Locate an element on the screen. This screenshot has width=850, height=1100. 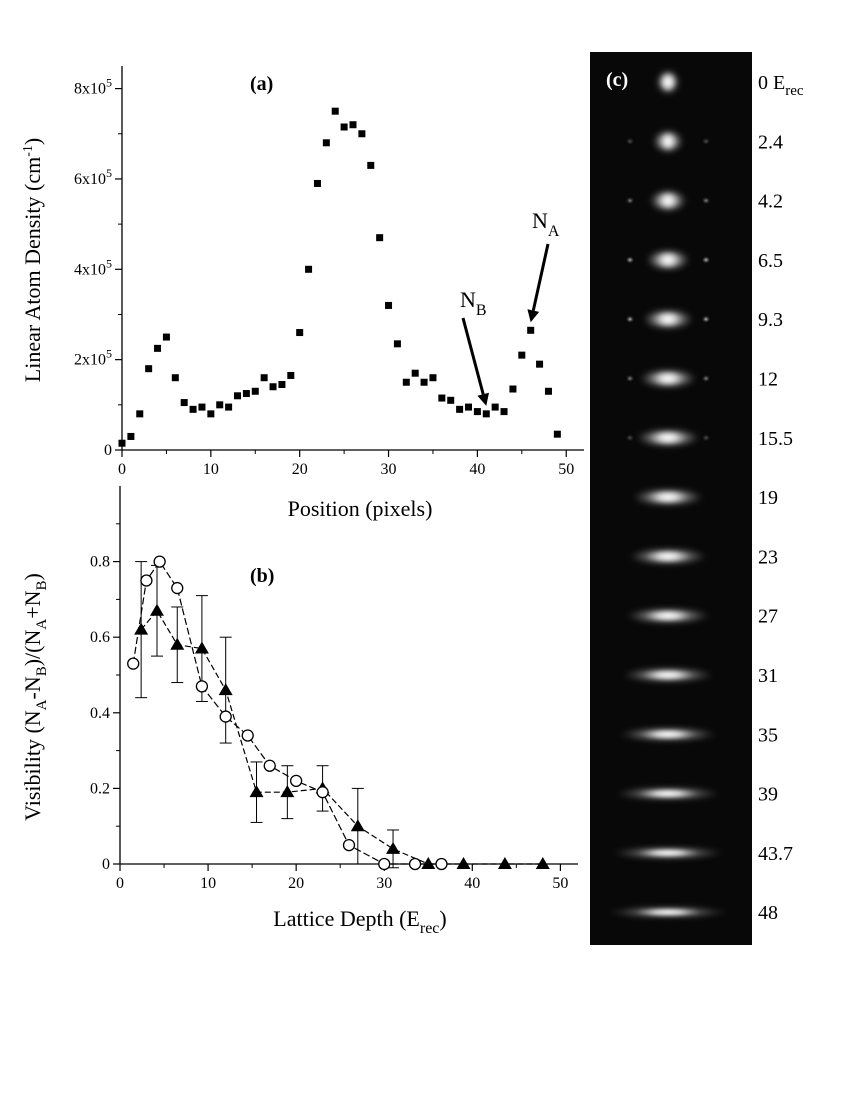
depth-label: 12 is located at coordinates (768, 380).